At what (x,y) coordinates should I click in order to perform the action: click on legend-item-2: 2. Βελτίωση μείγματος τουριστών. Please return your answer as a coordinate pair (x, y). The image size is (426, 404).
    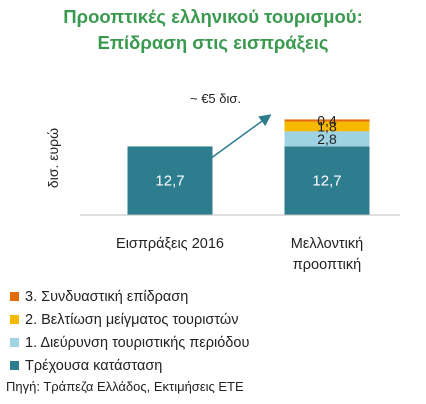
    Looking at the image, I should click on (129, 319).